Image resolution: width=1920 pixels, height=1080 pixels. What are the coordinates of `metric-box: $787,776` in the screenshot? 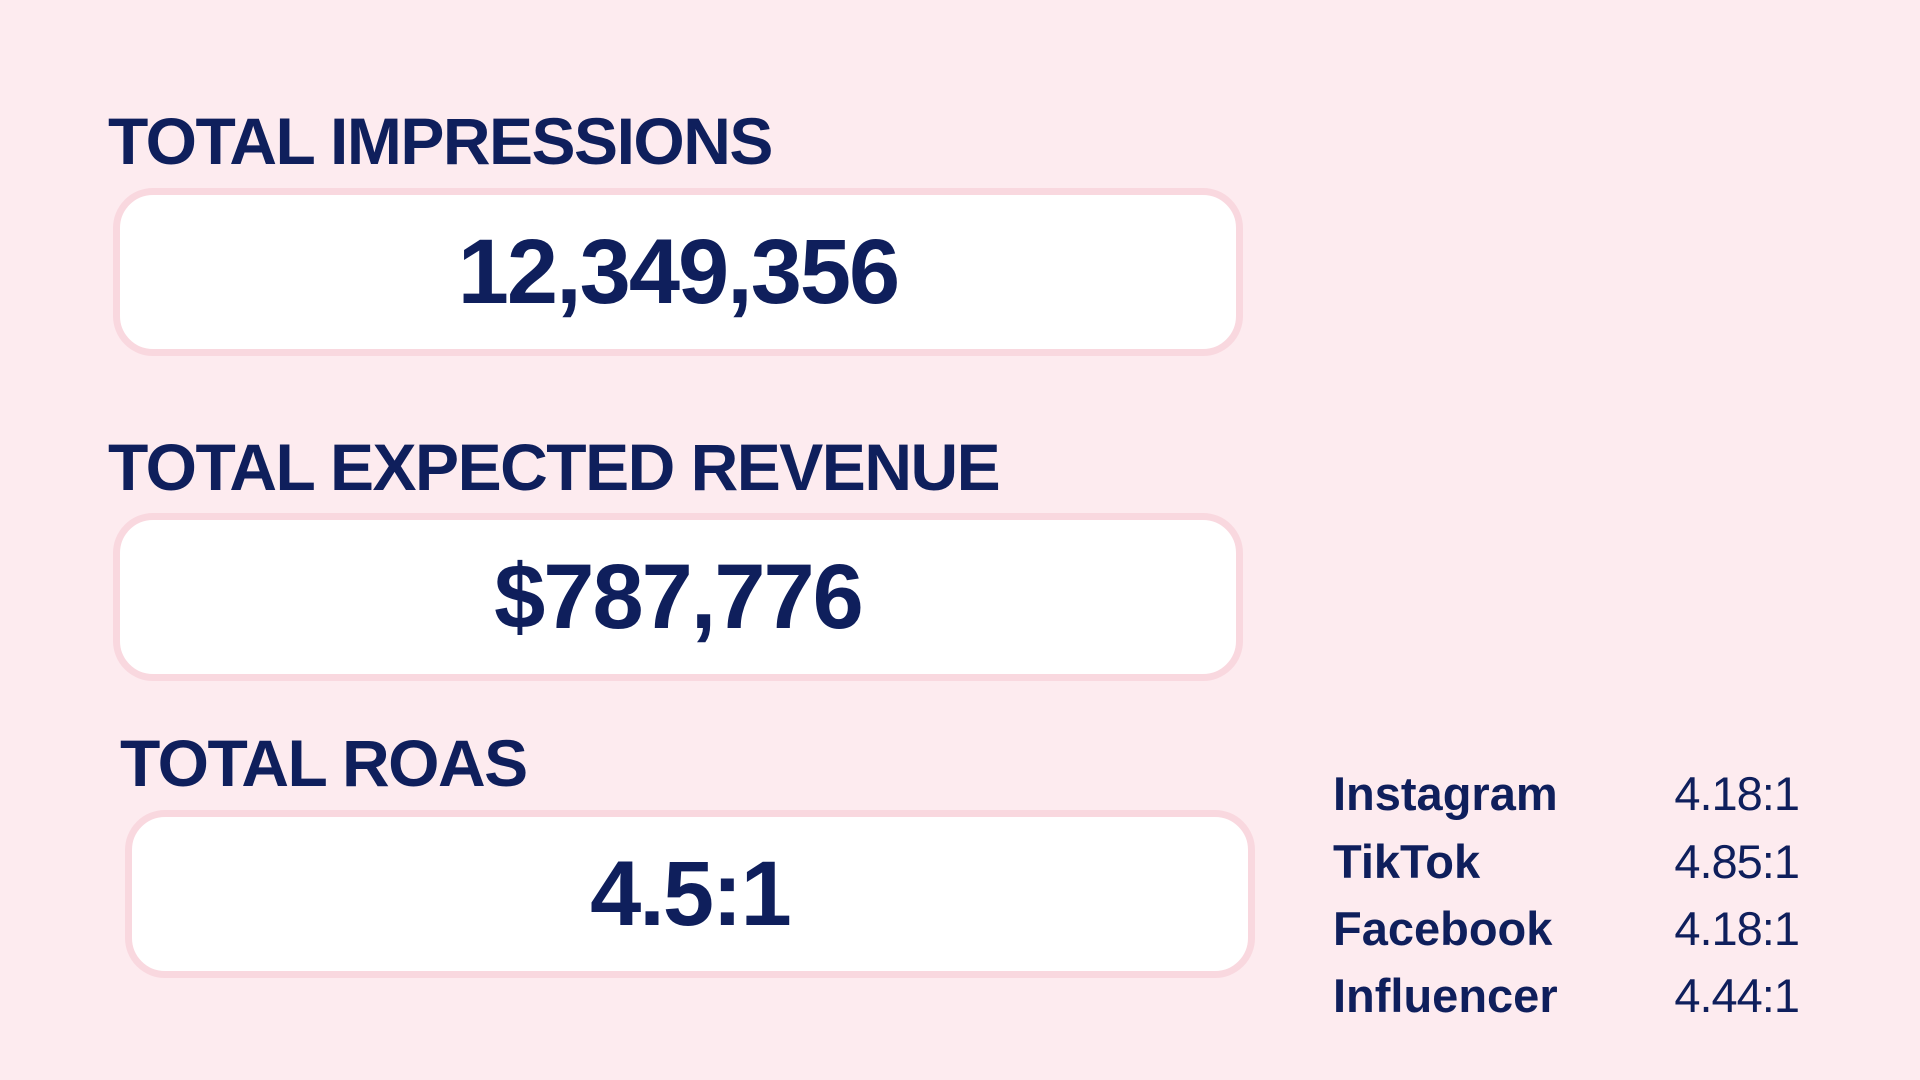 It's located at (678, 597).